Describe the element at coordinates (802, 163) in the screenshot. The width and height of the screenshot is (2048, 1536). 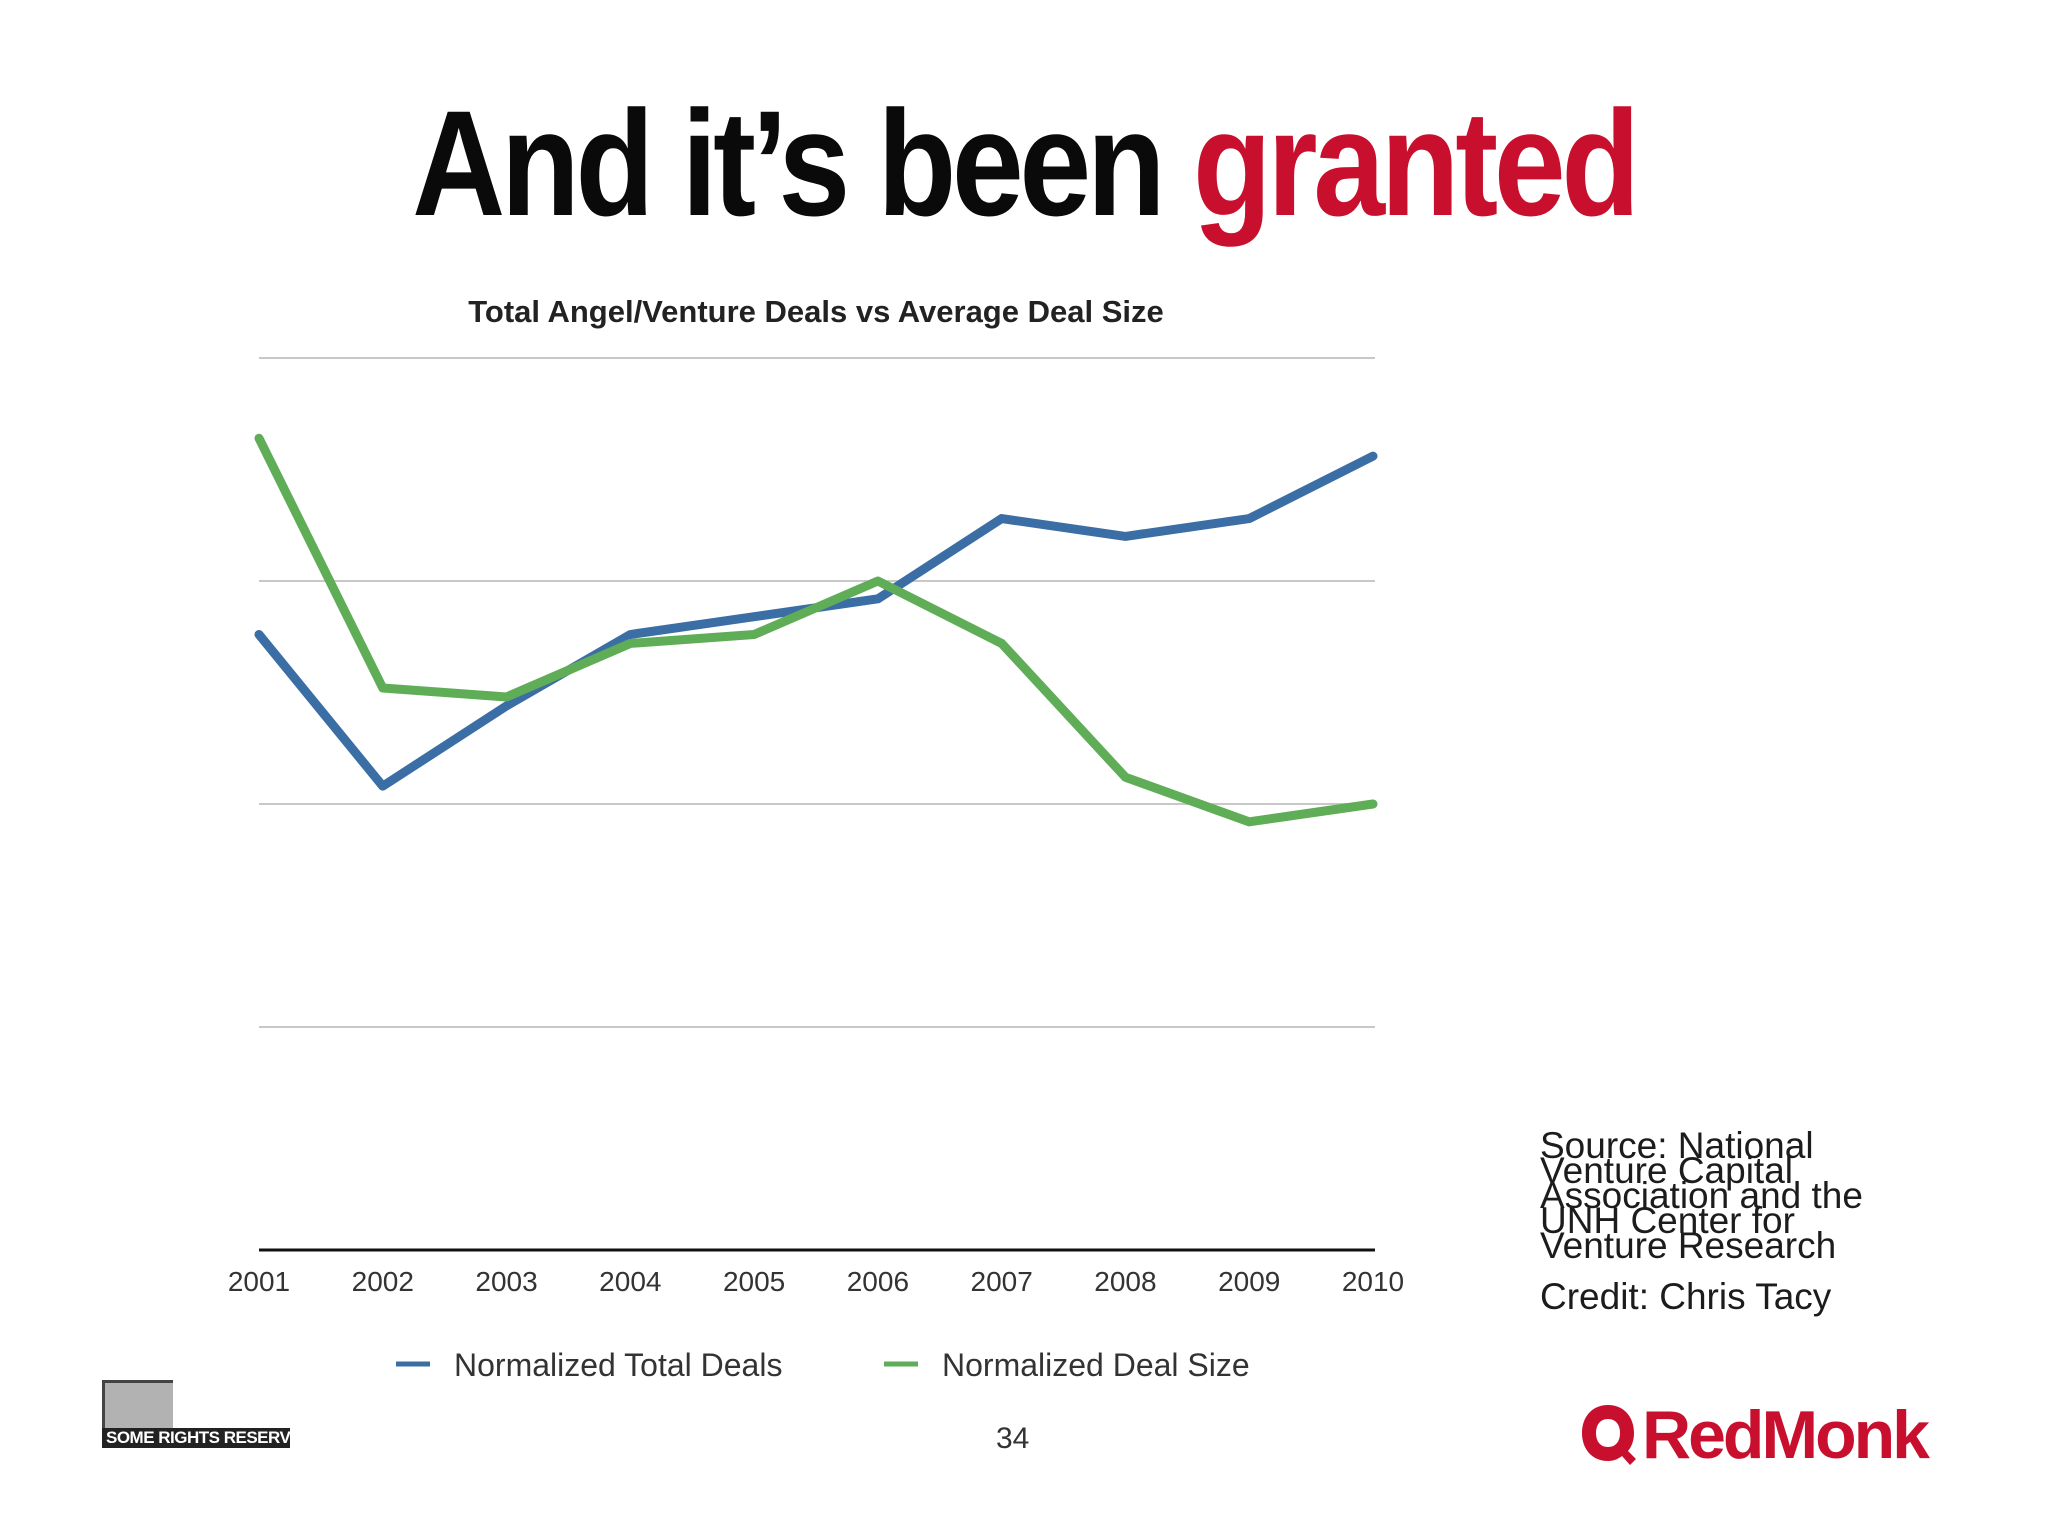
I see `title-main: And it’s been` at that location.